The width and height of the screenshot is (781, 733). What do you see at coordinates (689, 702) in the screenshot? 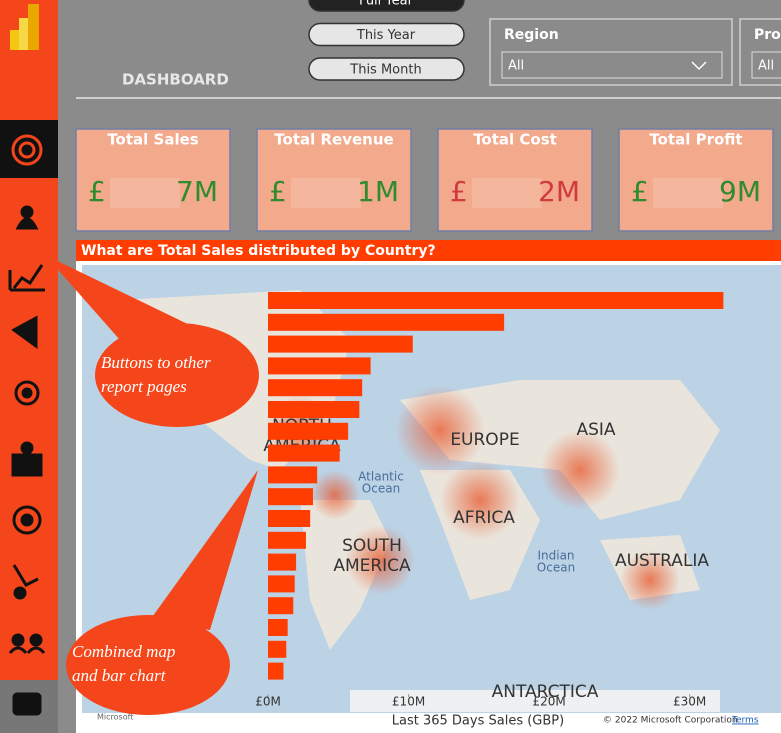
I see `x-tick-label: £30M` at bounding box center [689, 702].